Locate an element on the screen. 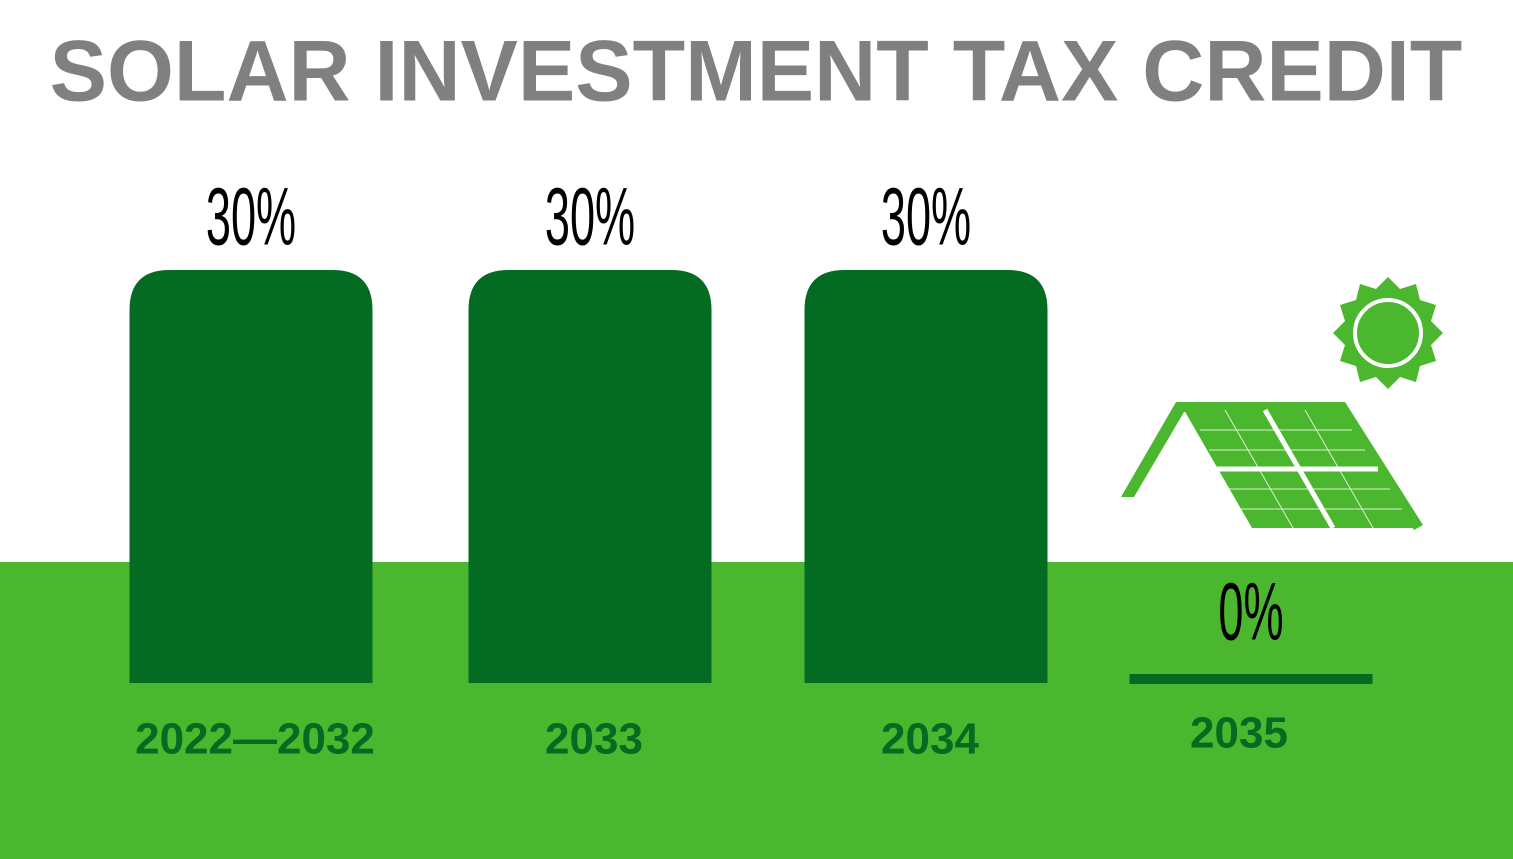 The height and width of the screenshot is (859, 1513). value-label: 0% is located at coordinates (1250, 613).